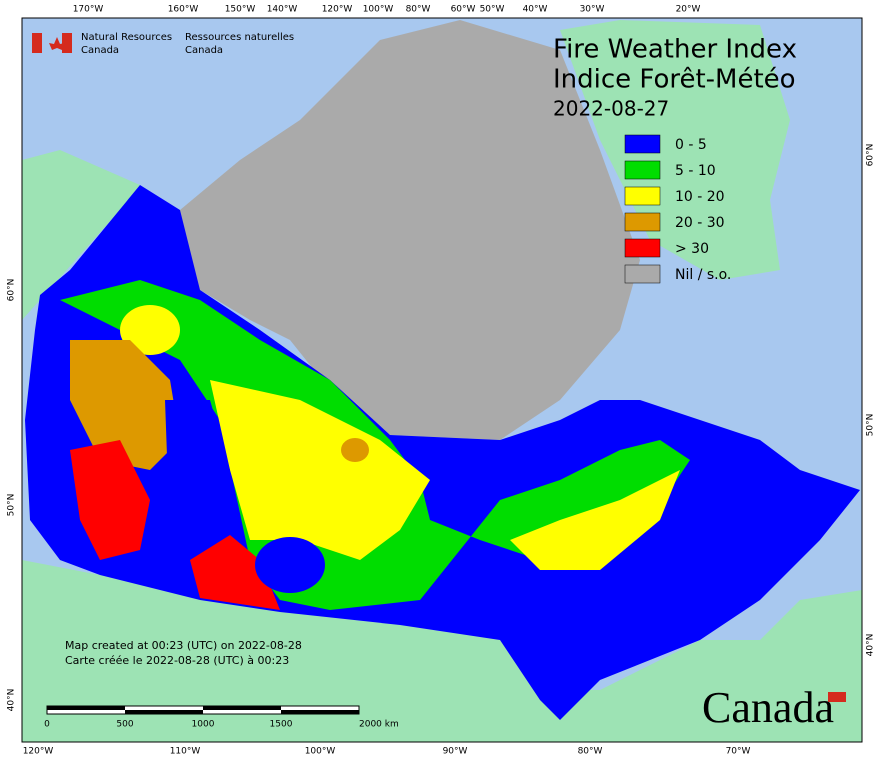 The height and width of the screenshot is (760, 880). Describe the element at coordinates (674, 80) in the screenshot. I see `title: Indice Forêt-Météo` at that location.